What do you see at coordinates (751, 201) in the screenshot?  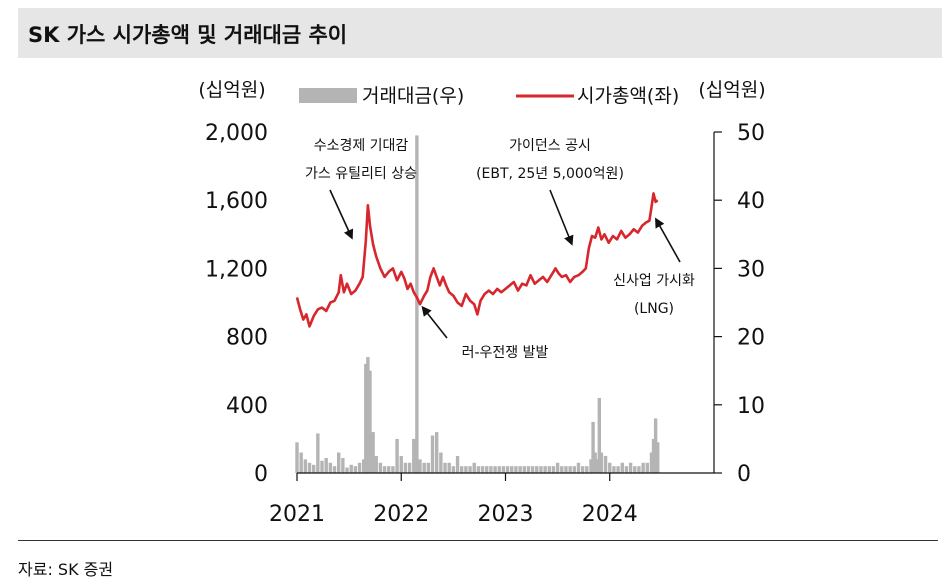 I see `right-tick-label: 40` at bounding box center [751, 201].